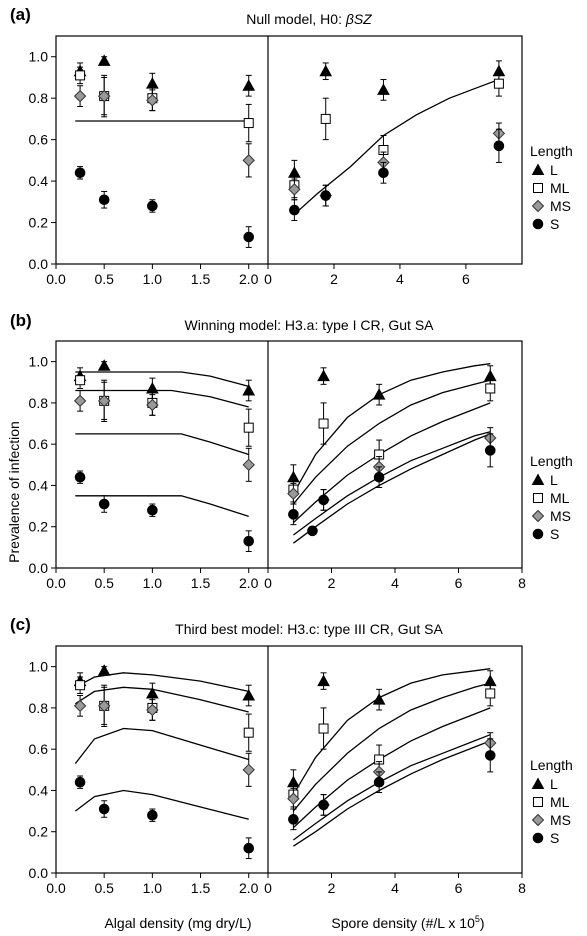  What do you see at coordinates (309, 19) in the screenshot?
I see `panel-title-a: Null model, H0: βSZ` at bounding box center [309, 19].